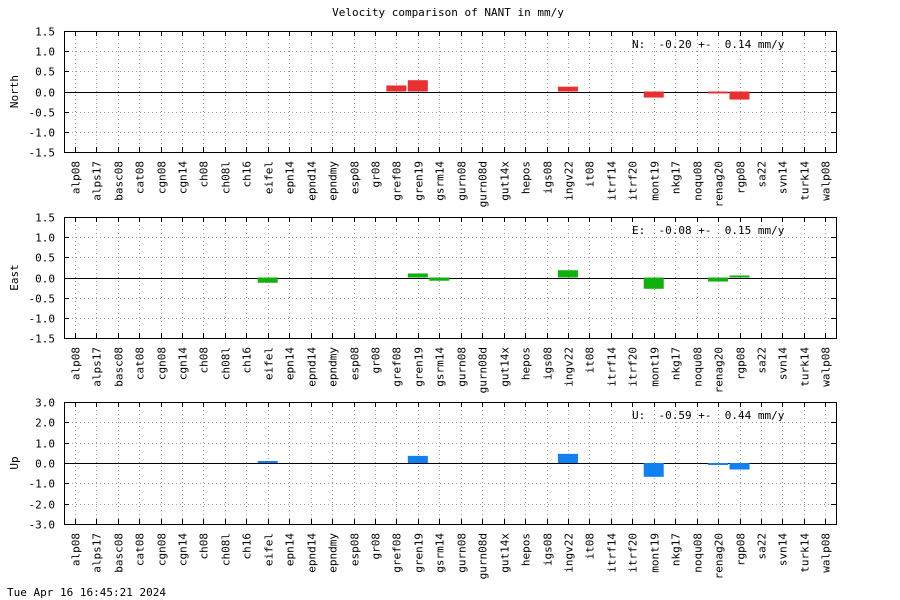 The width and height of the screenshot is (900, 600). I want to click on y-tick-label: -0.5, so click(42, 299).